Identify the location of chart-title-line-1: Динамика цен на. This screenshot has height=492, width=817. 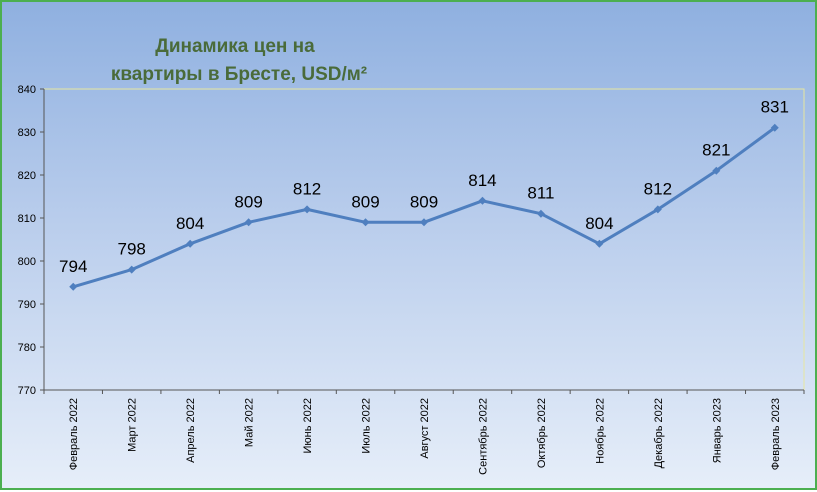
(235, 46).